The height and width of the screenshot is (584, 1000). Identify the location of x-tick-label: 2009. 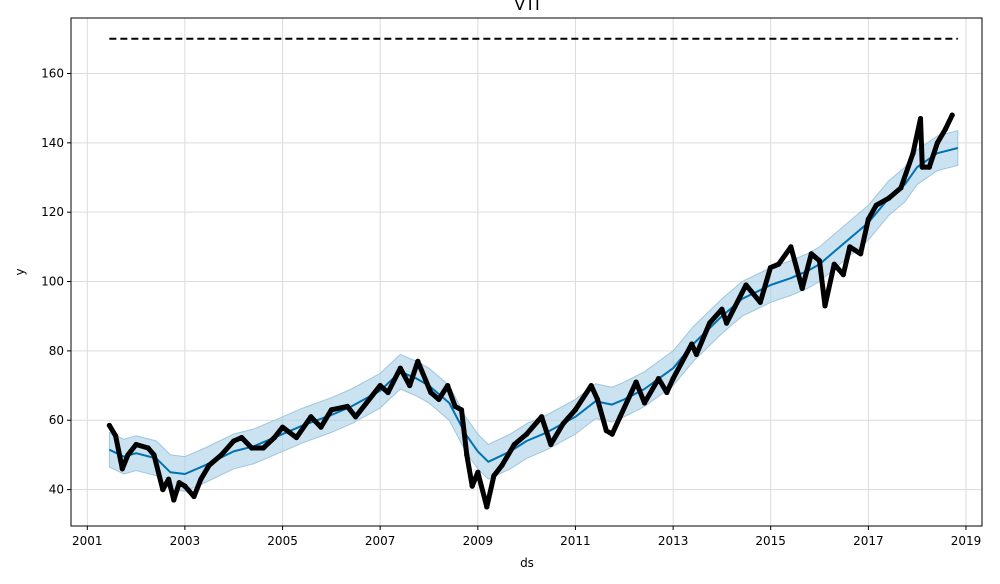
(478, 541).